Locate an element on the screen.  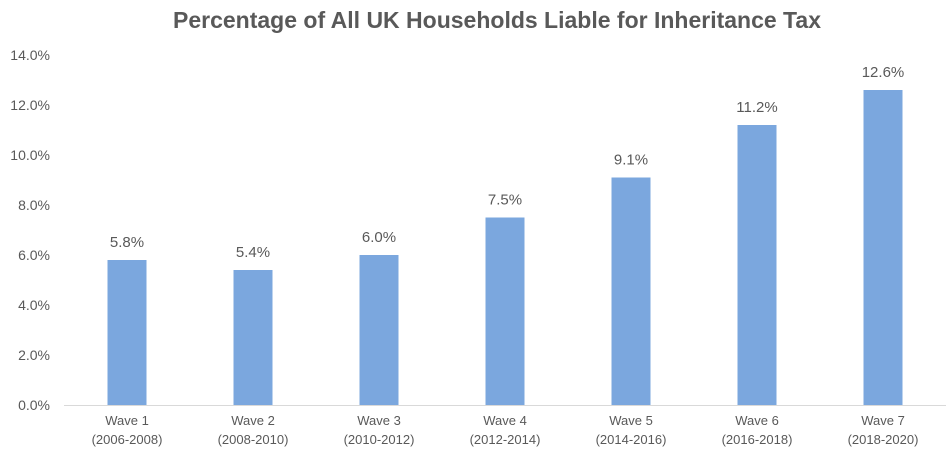
x-tick-label: Wave 4 (2012-2014) is located at coordinates (505, 430).